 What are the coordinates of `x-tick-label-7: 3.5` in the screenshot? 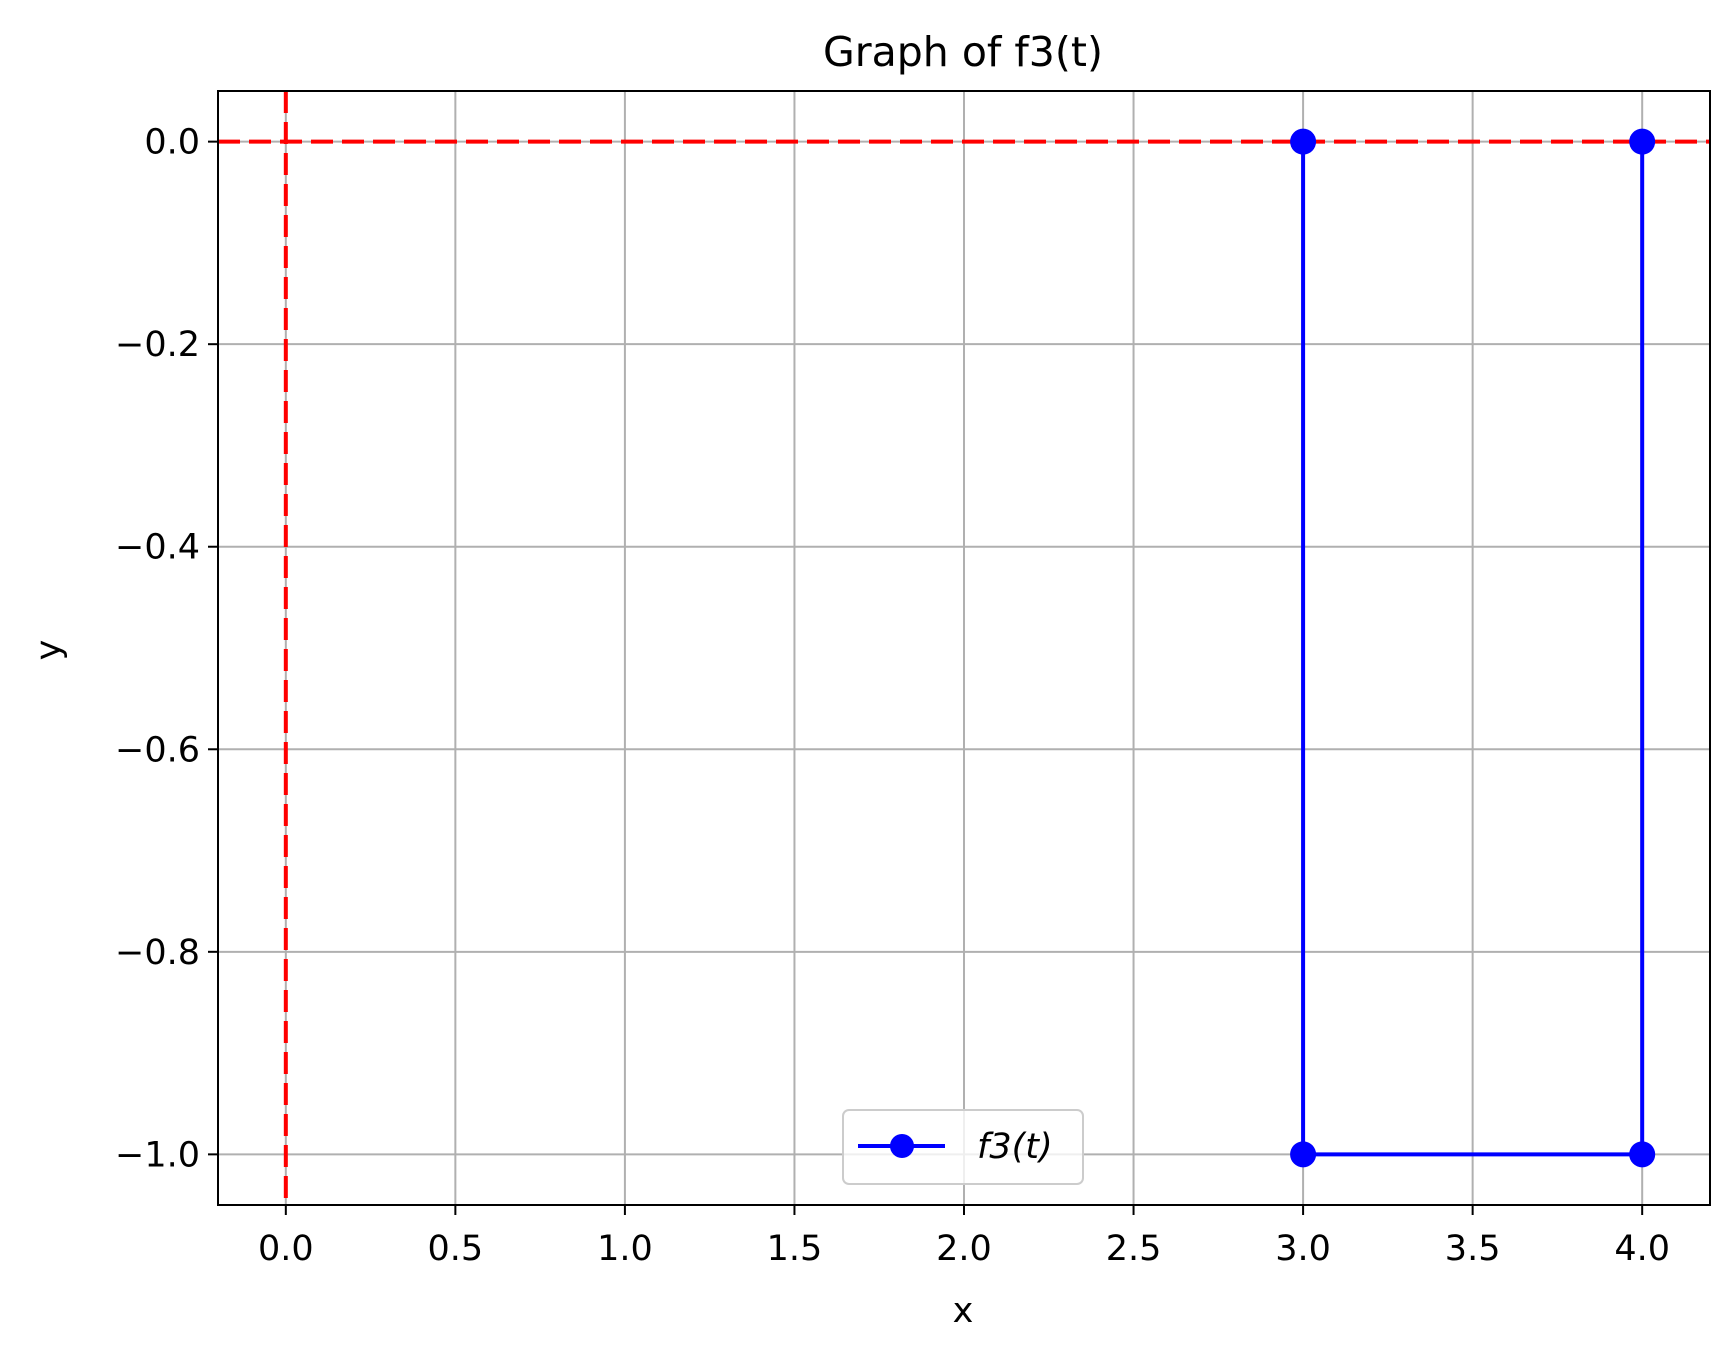 It's located at (1473, 1249).